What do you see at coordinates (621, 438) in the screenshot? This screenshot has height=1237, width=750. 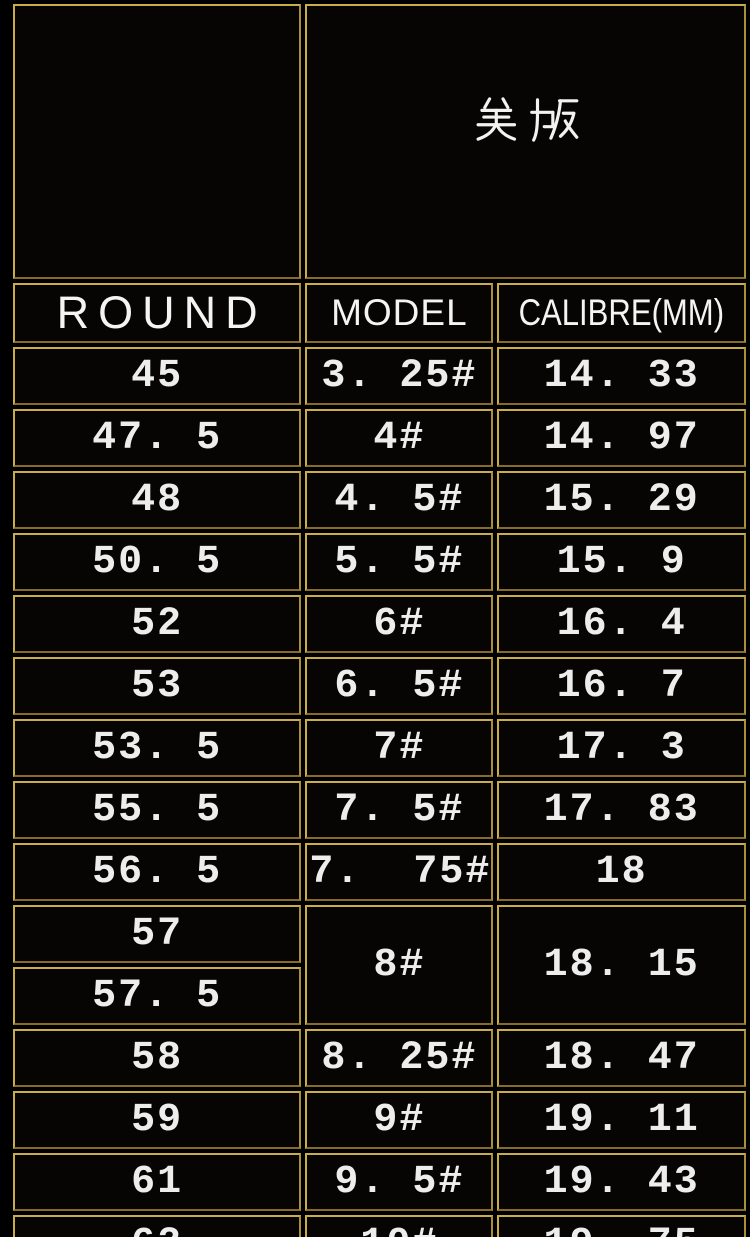 I see `calibre-cell: 14. 97` at bounding box center [621, 438].